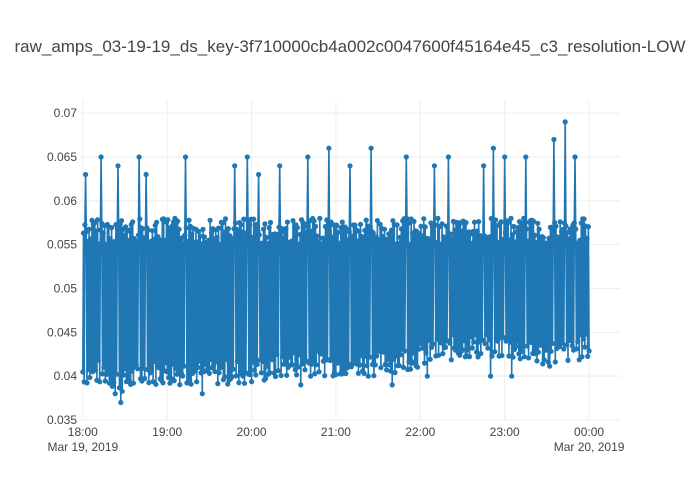 Image resolution: width=700 pixels, height=500 pixels. Describe the element at coordinates (66, 288) in the screenshot. I see `y-tick-label: 0.05` at that location.